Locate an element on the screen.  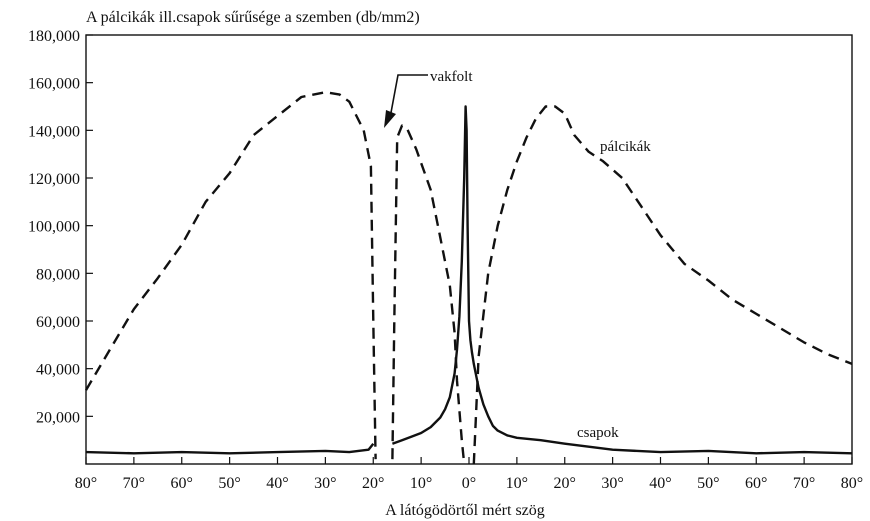
y-tick-label: 60,000 is located at coordinates (58, 322).